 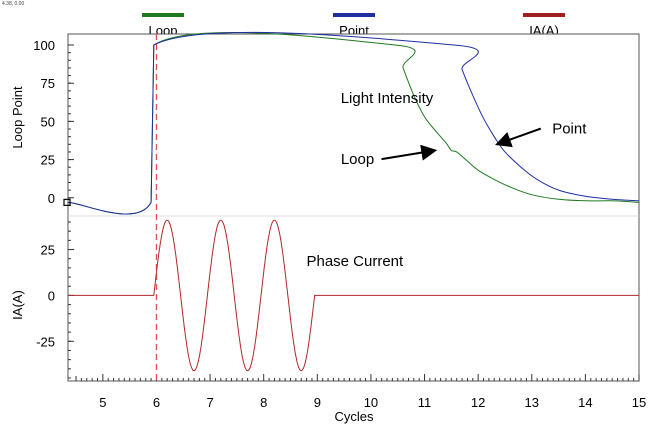 I want to click on x-tick-label: 6, so click(x=156, y=402).